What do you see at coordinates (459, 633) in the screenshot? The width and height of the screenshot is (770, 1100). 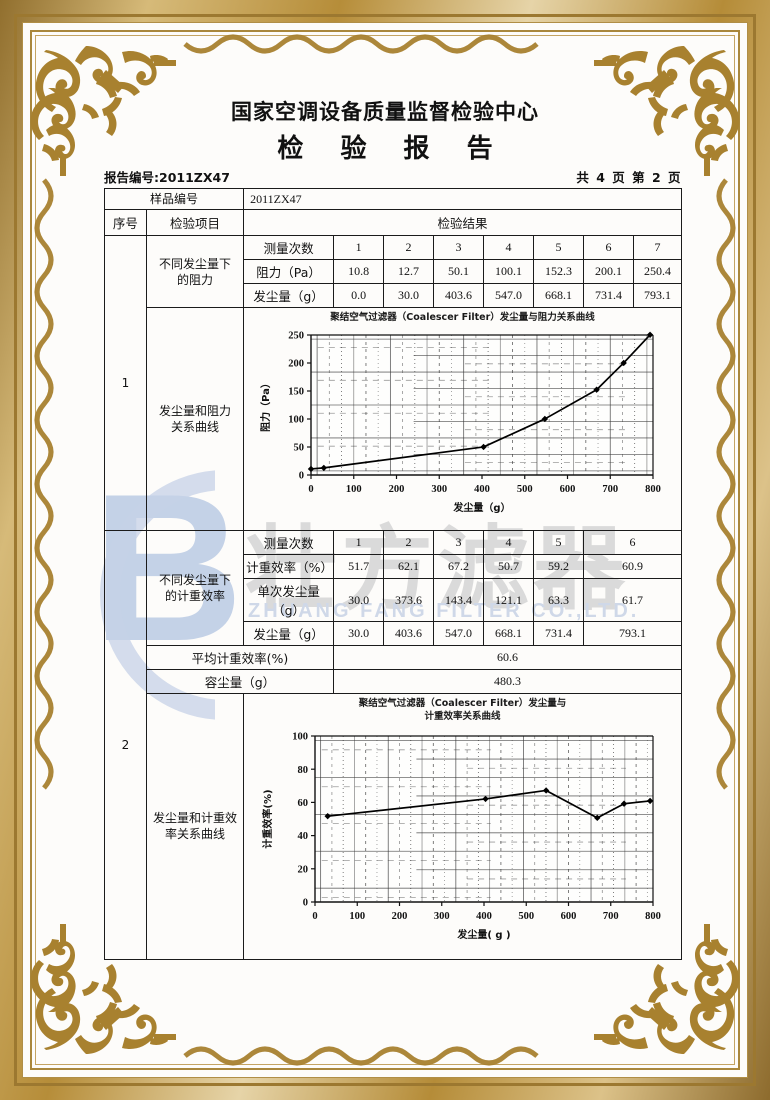 I see `cell-s2-d-2: 547.0` at bounding box center [459, 633].